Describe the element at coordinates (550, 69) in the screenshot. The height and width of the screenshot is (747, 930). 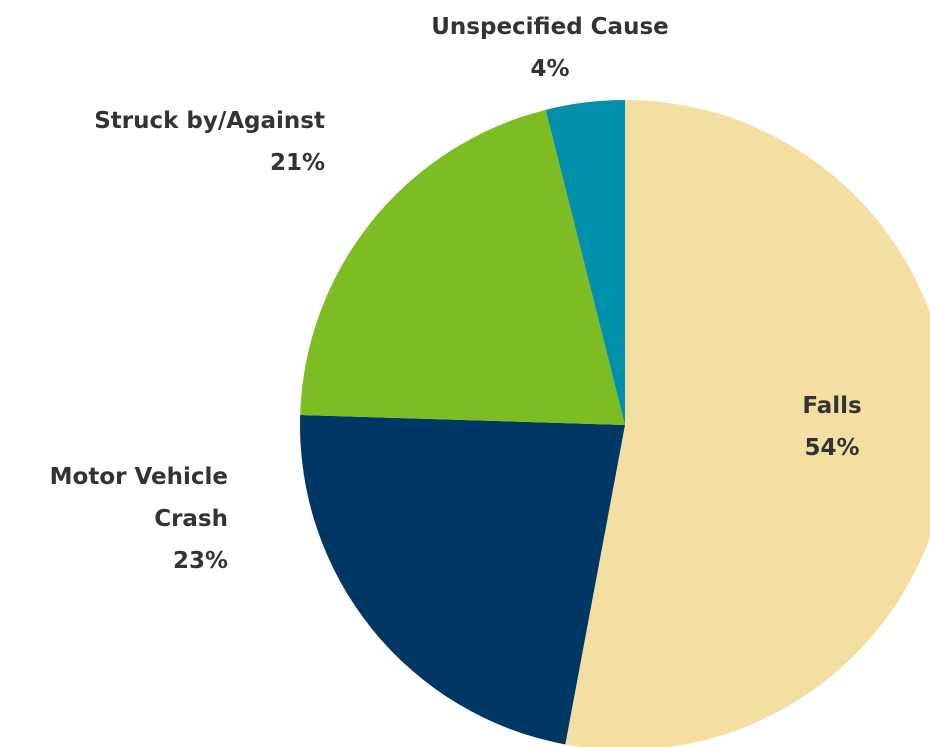
I see `value-label: 4%` at that location.